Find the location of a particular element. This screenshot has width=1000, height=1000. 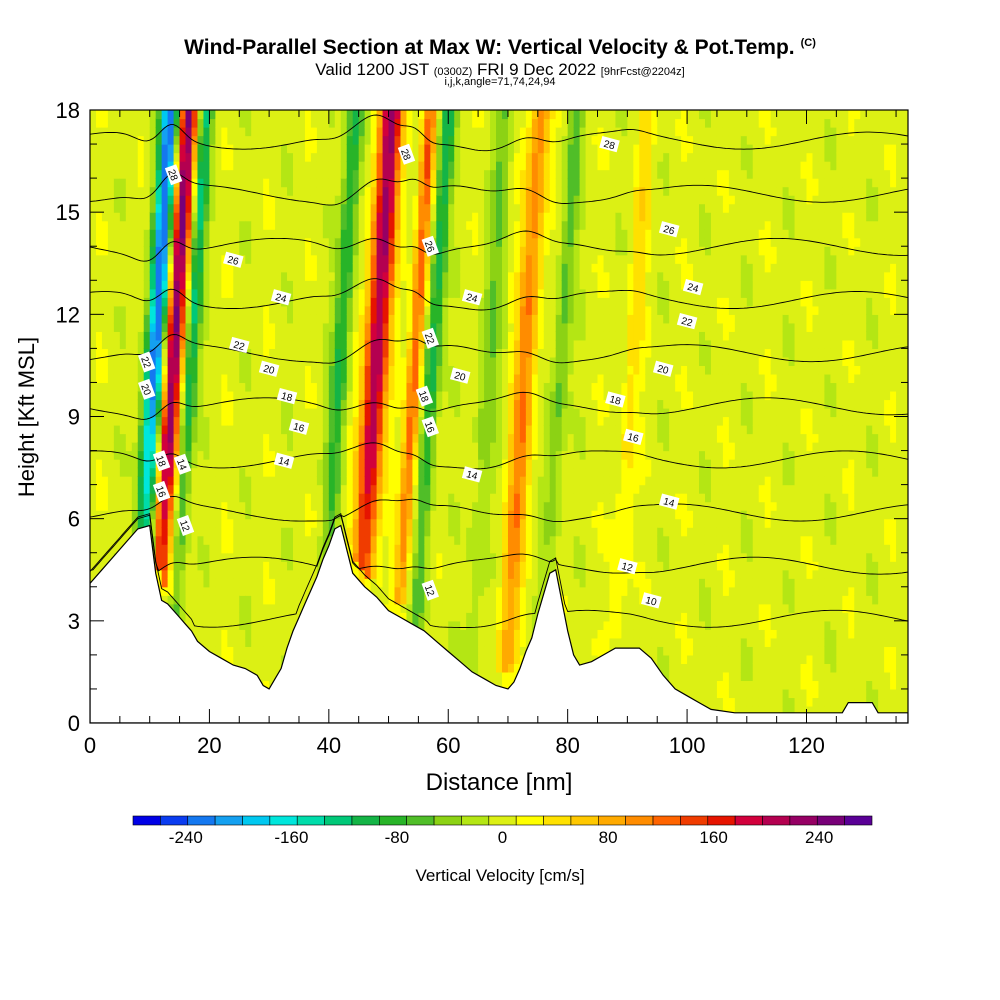

contour-label-7: 24 is located at coordinates (472, 297).